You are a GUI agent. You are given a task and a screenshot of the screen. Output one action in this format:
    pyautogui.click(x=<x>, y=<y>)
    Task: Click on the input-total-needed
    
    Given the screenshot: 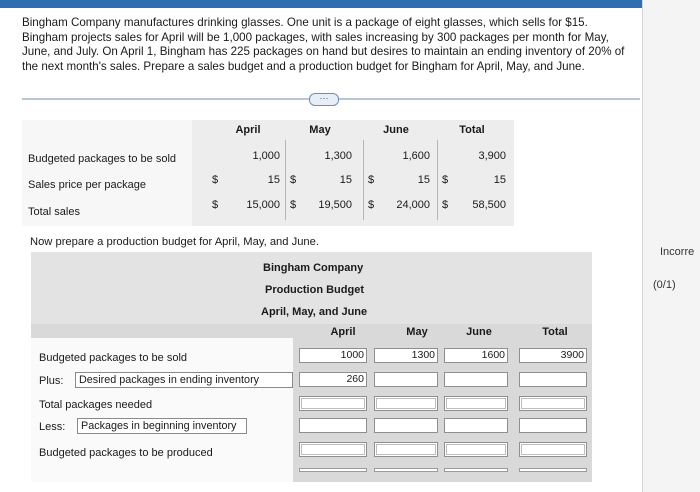 What is the action you would take?
    pyautogui.click(x=553, y=403)
    